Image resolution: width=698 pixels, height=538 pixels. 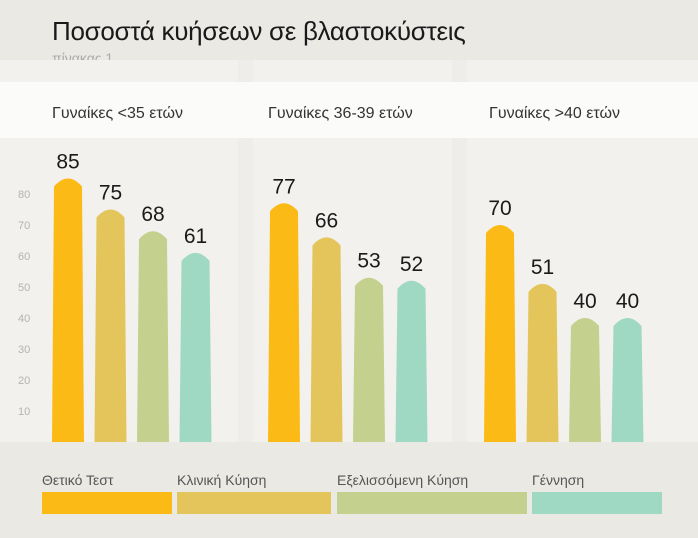 What do you see at coordinates (152, 214) in the screenshot?
I see `bar-value-label: 68` at bounding box center [152, 214].